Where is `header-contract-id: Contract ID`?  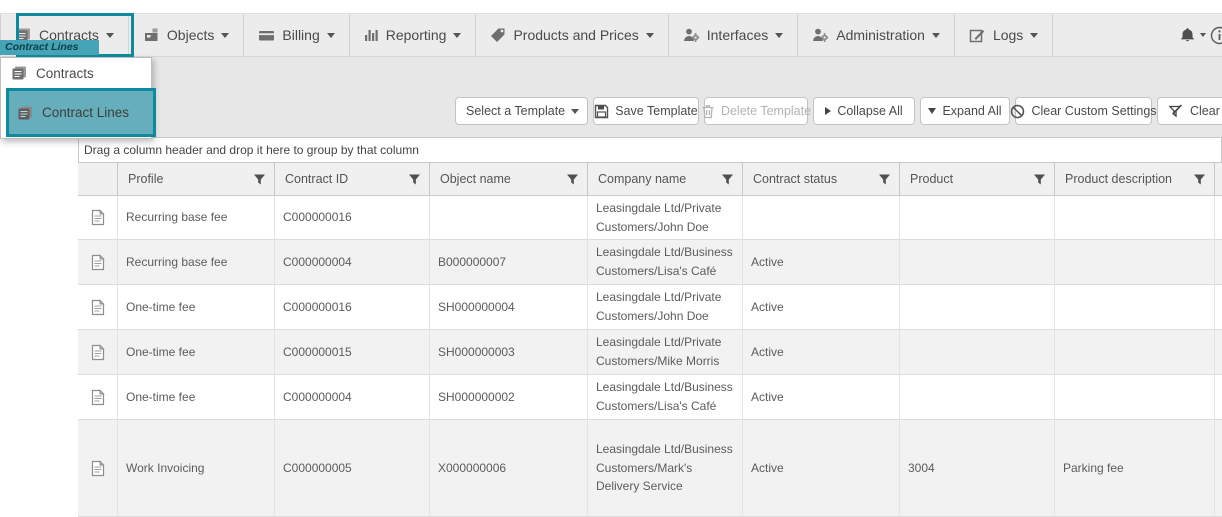 header-contract-id: Contract ID is located at coordinates (352, 179).